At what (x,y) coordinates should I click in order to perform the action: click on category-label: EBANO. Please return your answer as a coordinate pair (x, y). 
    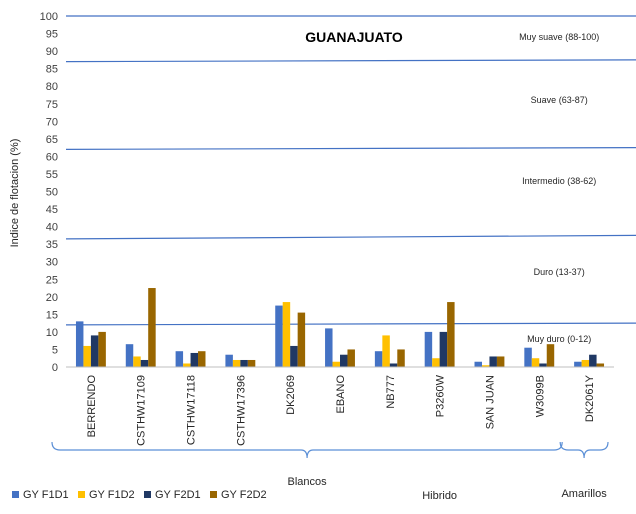
    Looking at the image, I should click on (341, 394).